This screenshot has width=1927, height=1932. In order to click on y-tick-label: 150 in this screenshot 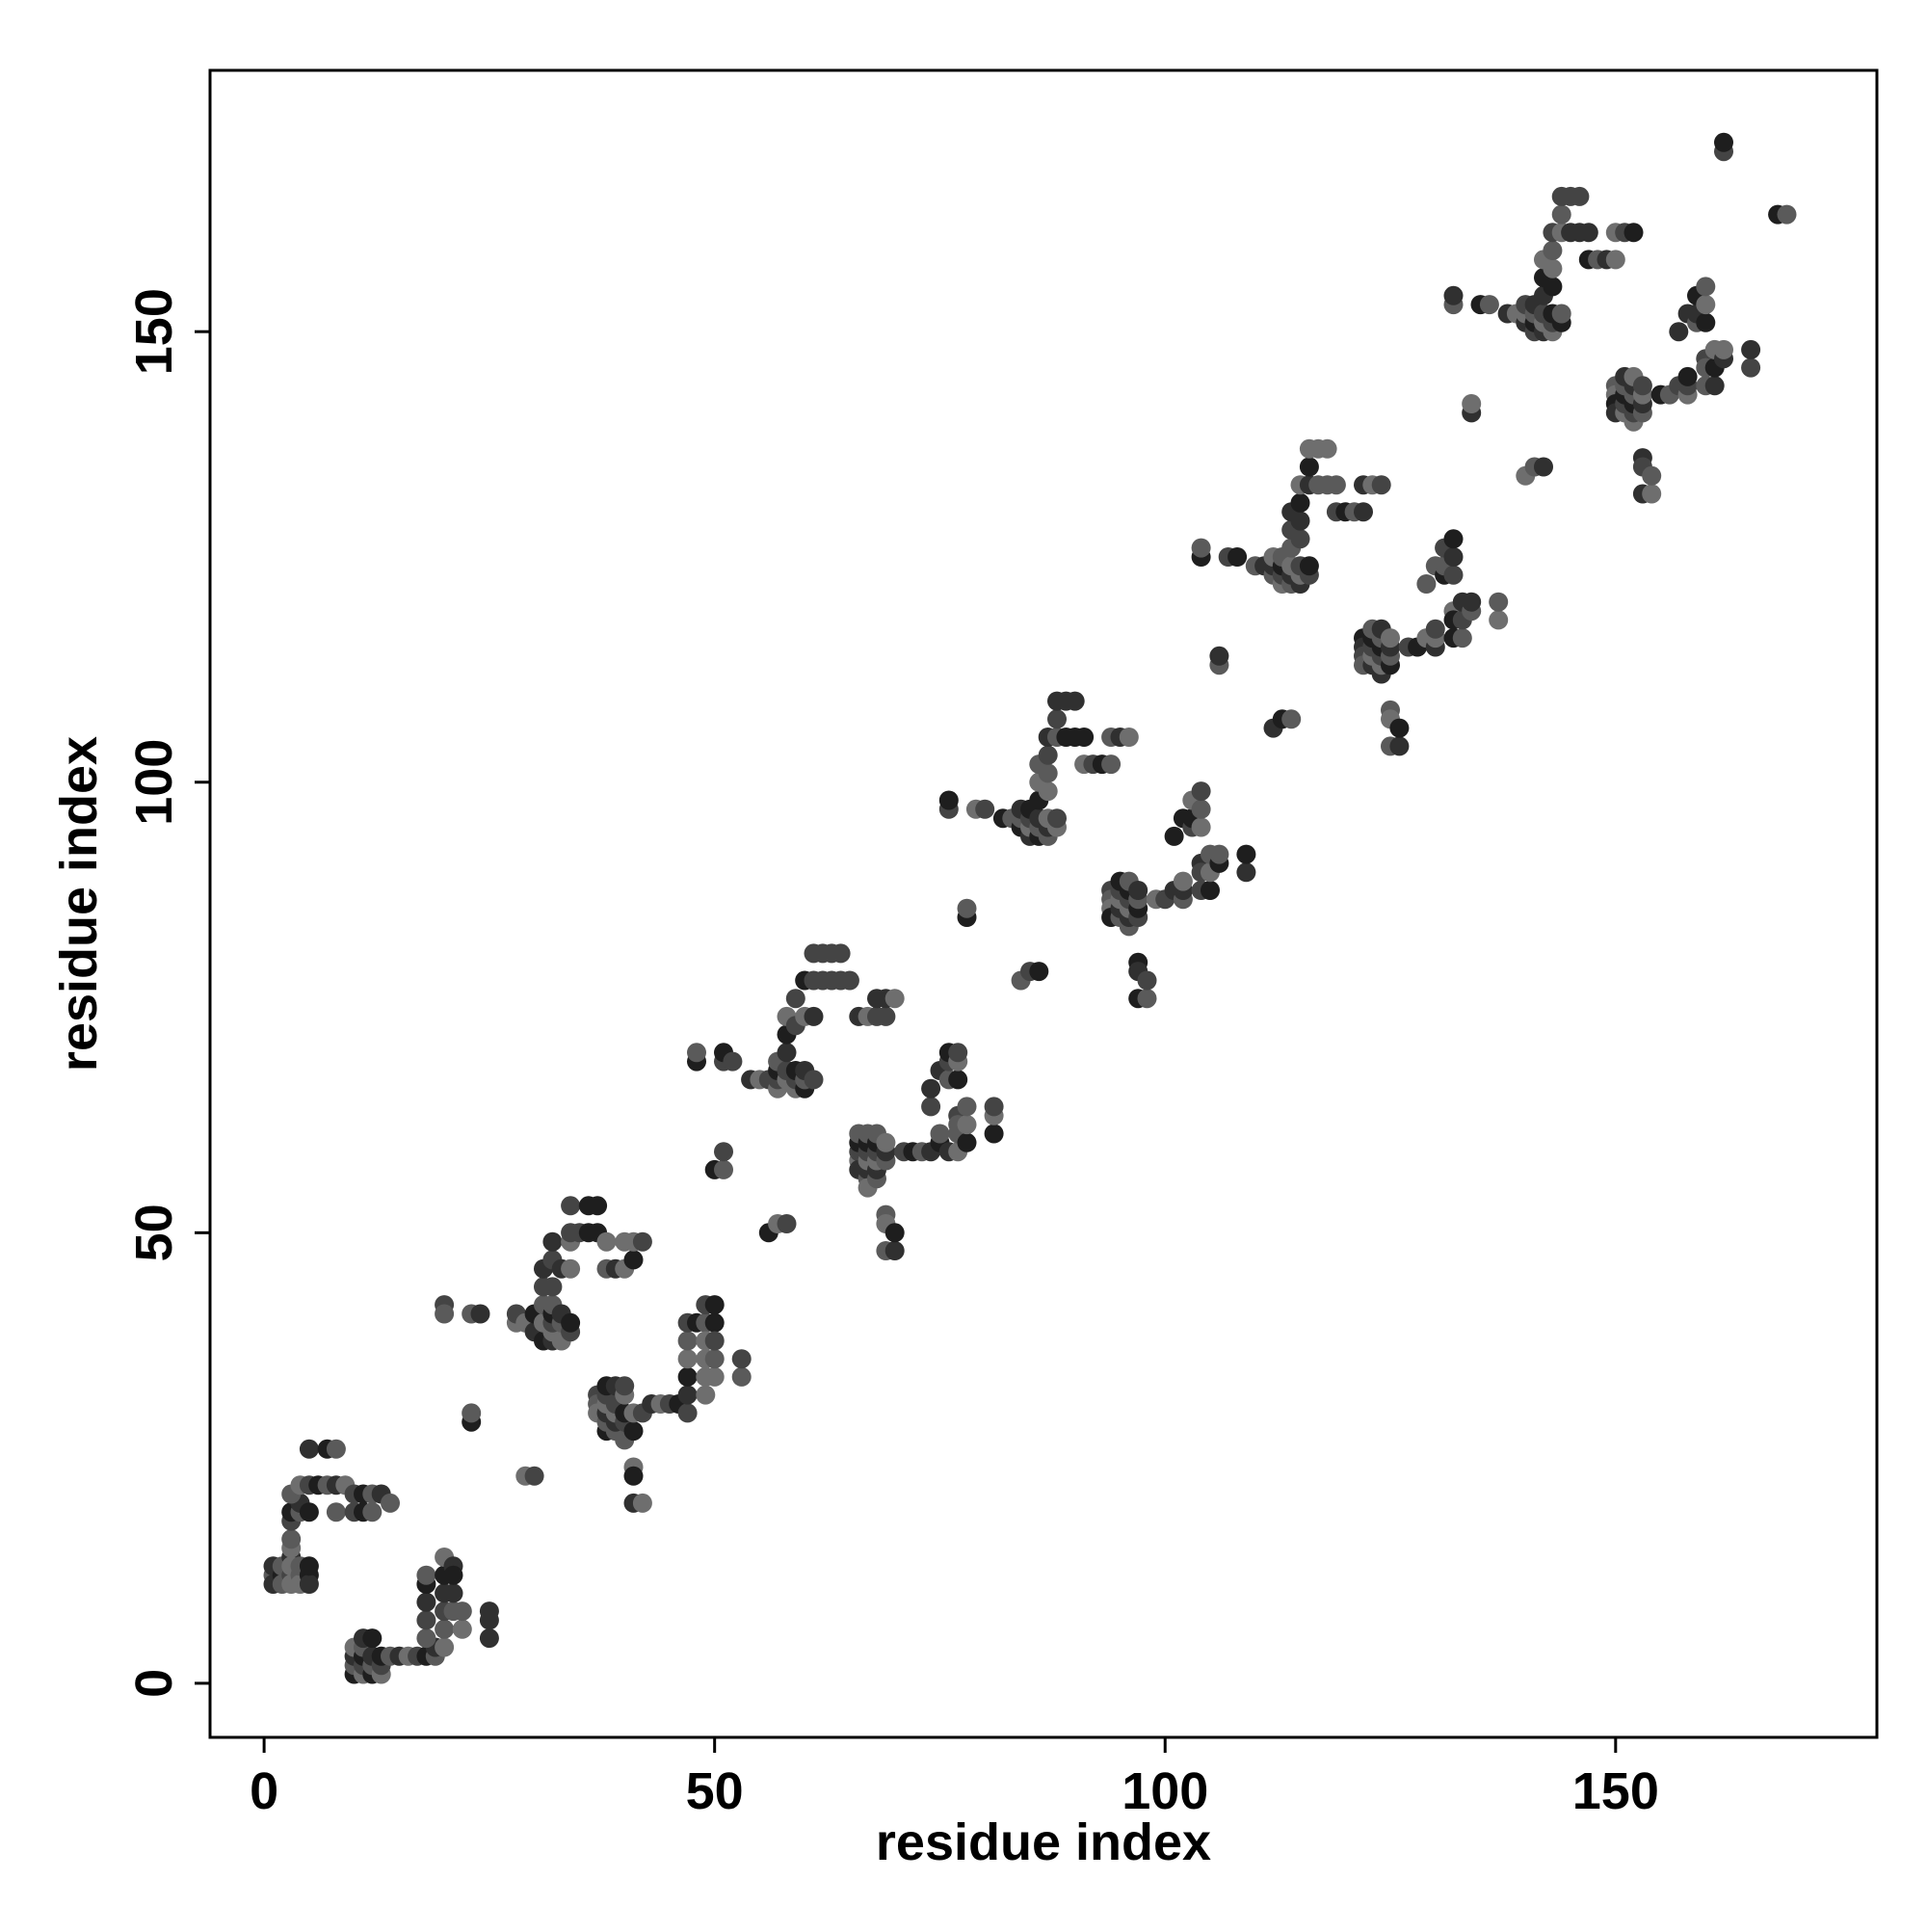, I will do `click(154, 331)`.